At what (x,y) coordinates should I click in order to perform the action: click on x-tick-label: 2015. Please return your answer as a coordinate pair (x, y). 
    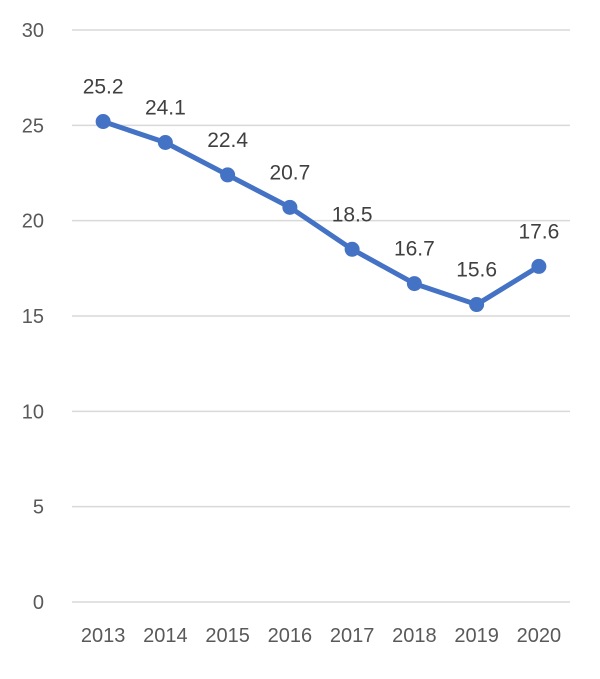
    Looking at the image, I should click on (227, 636).